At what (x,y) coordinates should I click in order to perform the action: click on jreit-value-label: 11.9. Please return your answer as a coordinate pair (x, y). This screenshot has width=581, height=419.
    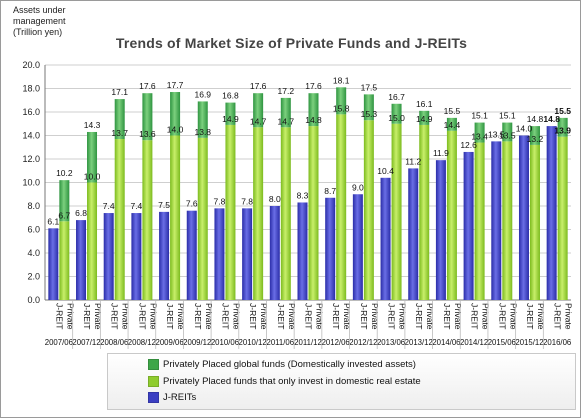
    Looking at the image, I should click on (441, 153).